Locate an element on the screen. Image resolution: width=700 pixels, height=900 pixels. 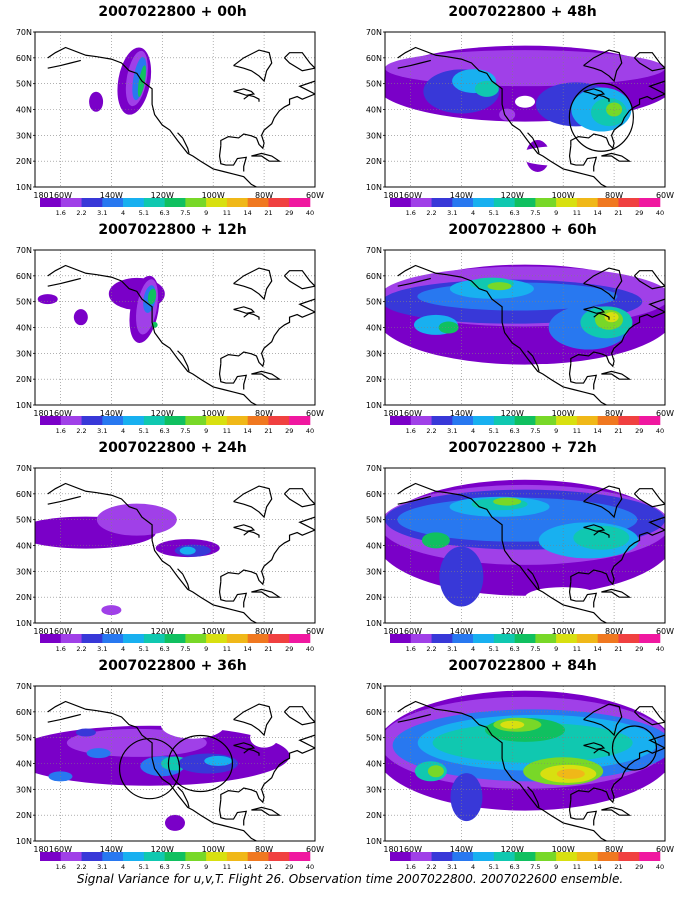
longitude-label: 180 is located at coordinates (390, 413).